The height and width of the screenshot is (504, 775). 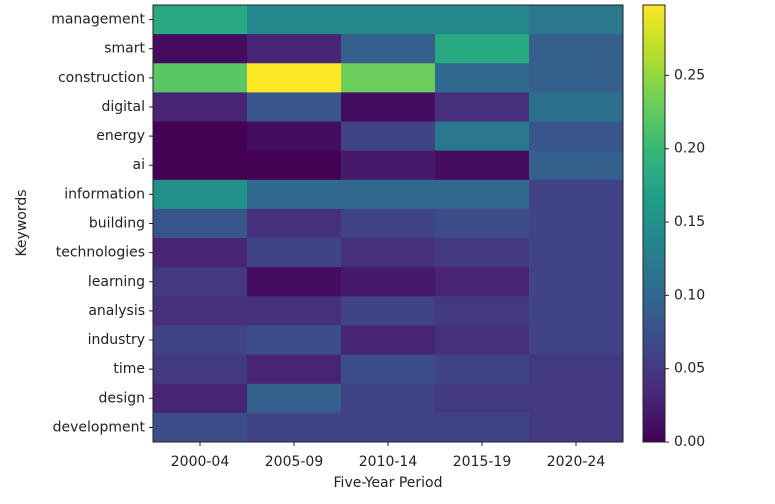 What do you see at coordinates (689, 369) in the screenshot?
I see `colorbar-tick-label: 0.05` at bounding box center [689, 369].